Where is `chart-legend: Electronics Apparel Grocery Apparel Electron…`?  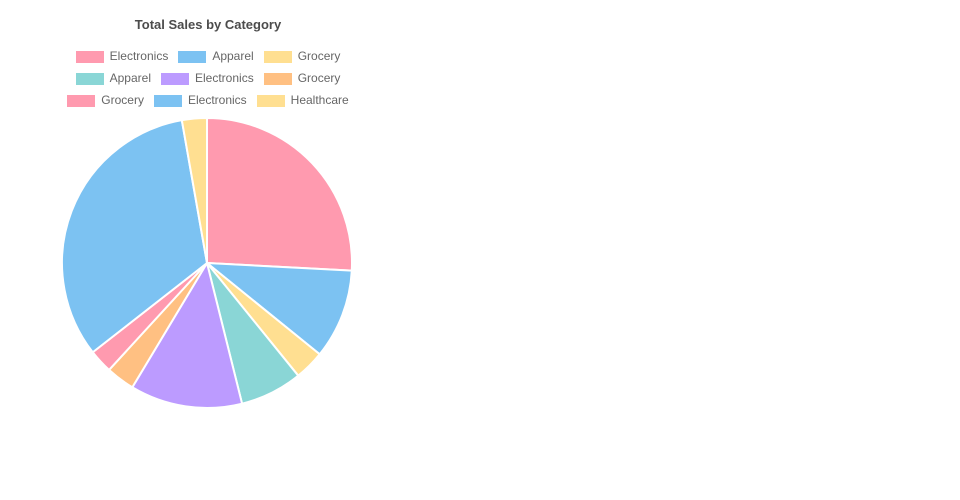 chart-legend: Electronics Apparel Grocery Apparel Electron… is located at coordinates (208, 78).